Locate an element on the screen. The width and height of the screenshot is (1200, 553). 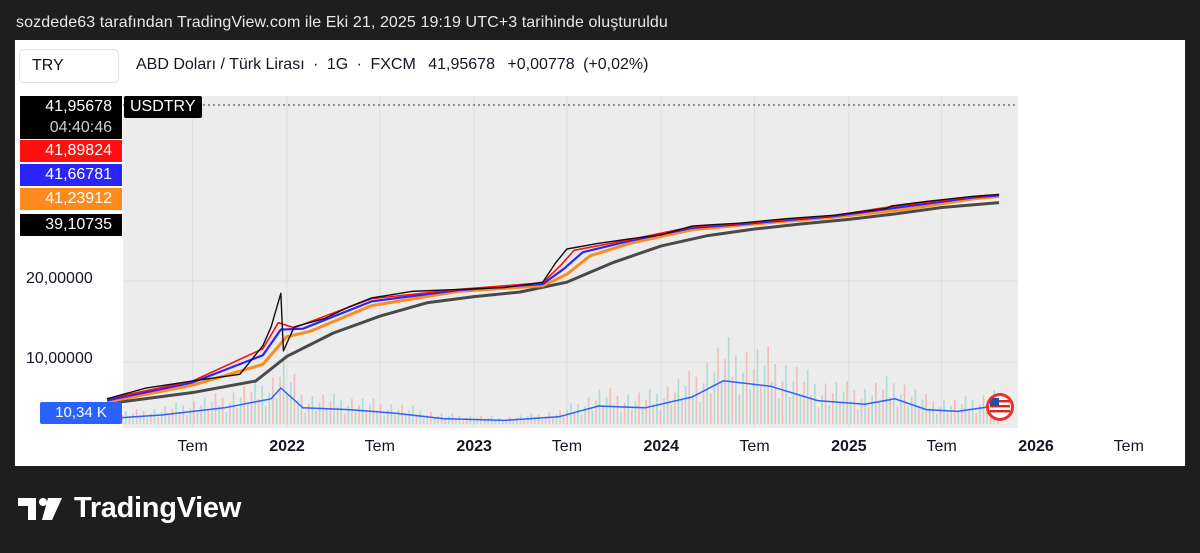
time-axis is located at coordinates (654, 447).